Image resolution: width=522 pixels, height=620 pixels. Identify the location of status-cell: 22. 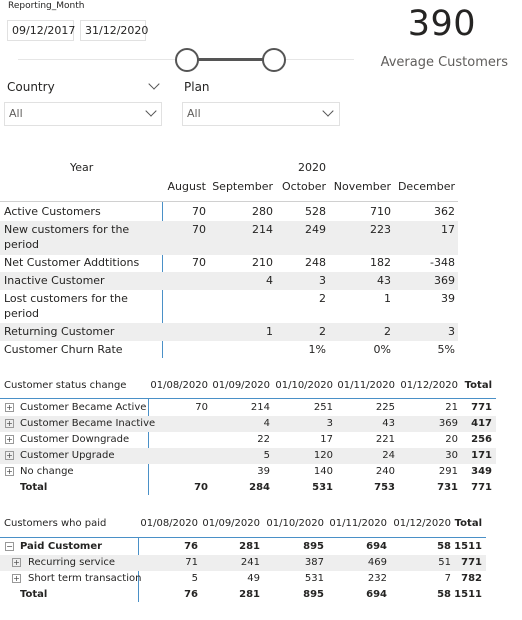
(263, 439).